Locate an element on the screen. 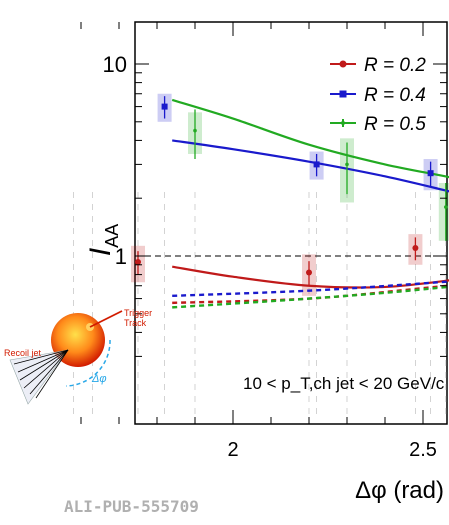 This screenshot has height=525, width=449. legend-entry-r05: R = 0.5 is located at coordinates (378, 124).